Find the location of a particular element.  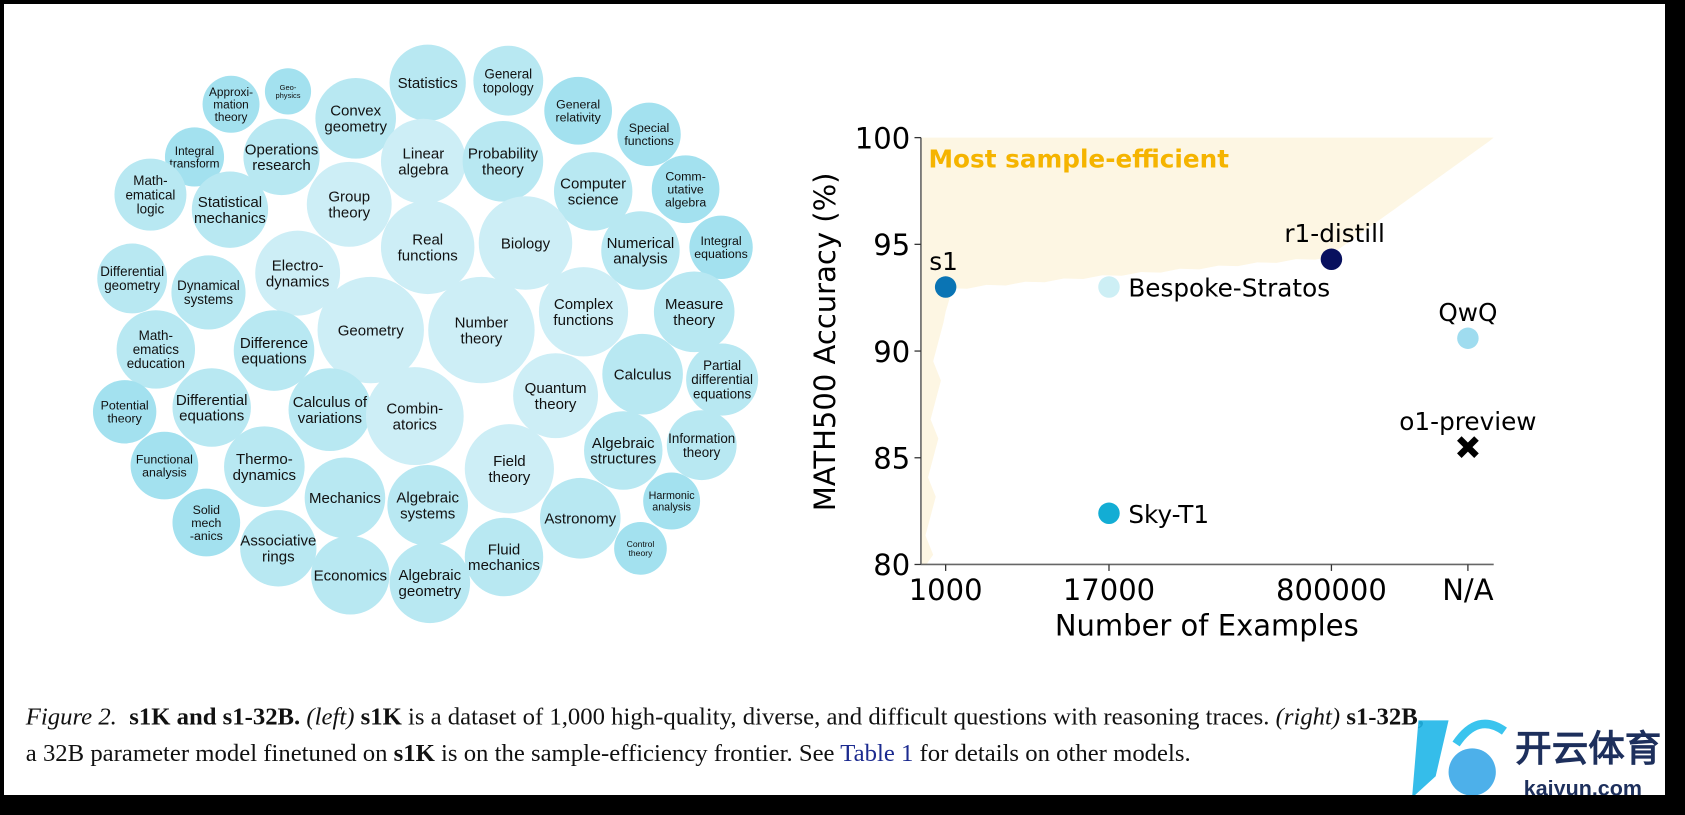

point-label: Bespoke-Stratos is located at coordinates (1229, 288).